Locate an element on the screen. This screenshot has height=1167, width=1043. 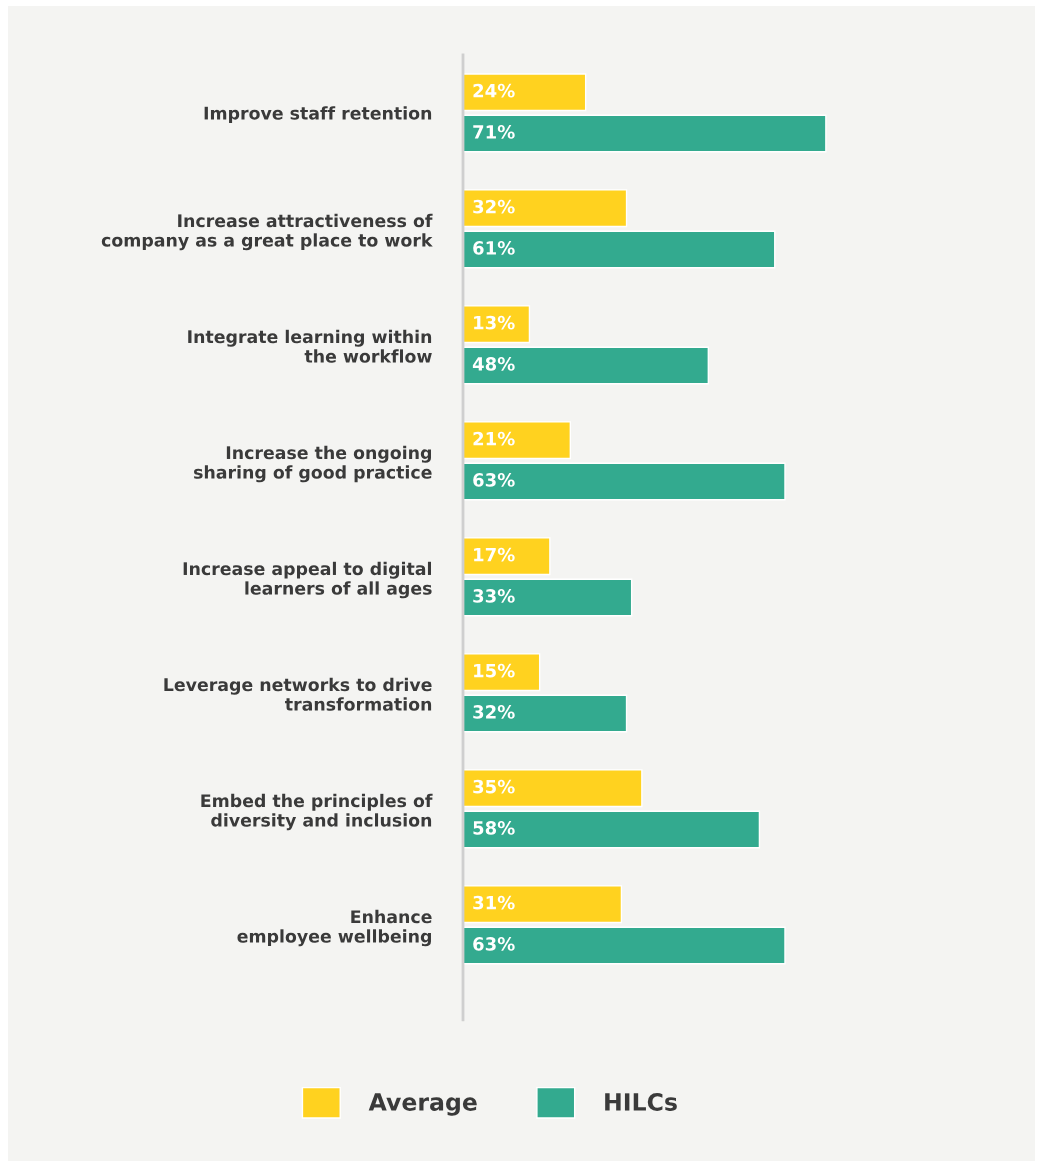
data-label: 13% is located at coordinates (494, 322).